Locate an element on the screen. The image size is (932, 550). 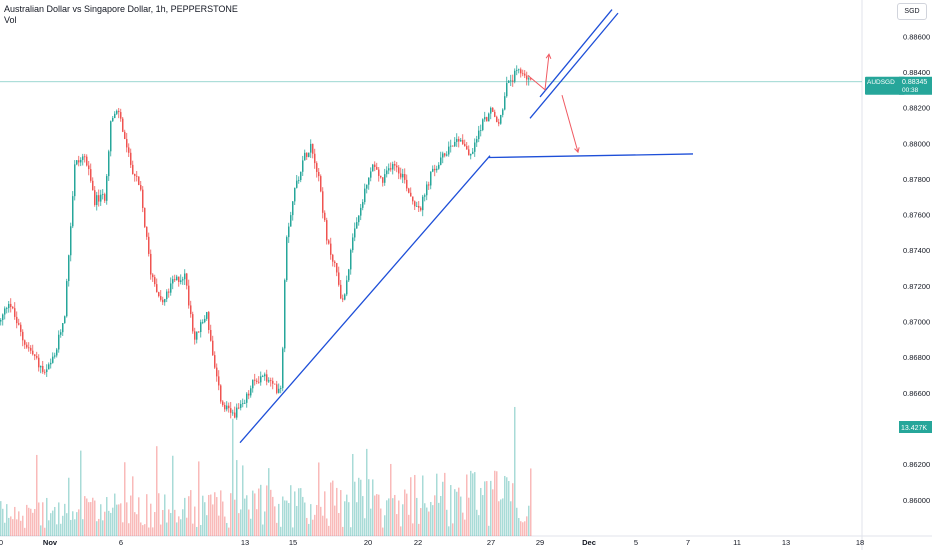
time-axis: 0 Nov 6 13 15 20 22 27 29 Dec 5 7 11 13 18 is located at coordinates (432, 542).